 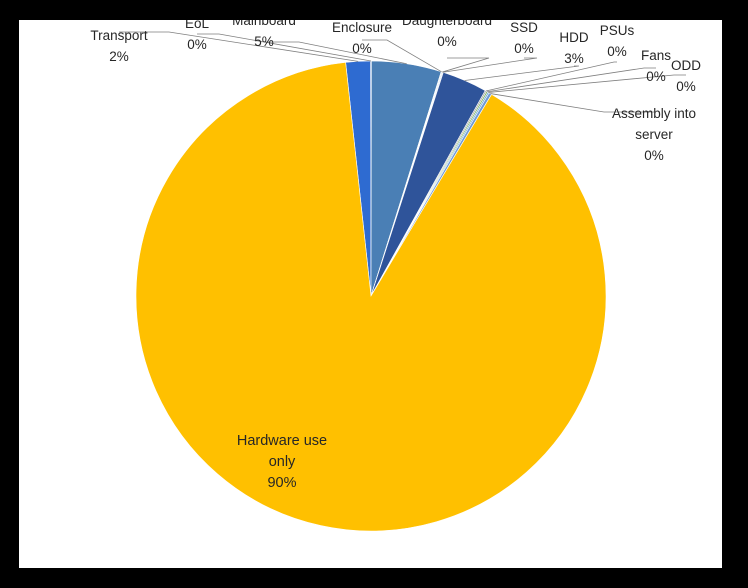 What do you see at coordinates (524, 38) in the screenshot?
I see `data-label: SSD 0%` at bounding box center [524, 38].